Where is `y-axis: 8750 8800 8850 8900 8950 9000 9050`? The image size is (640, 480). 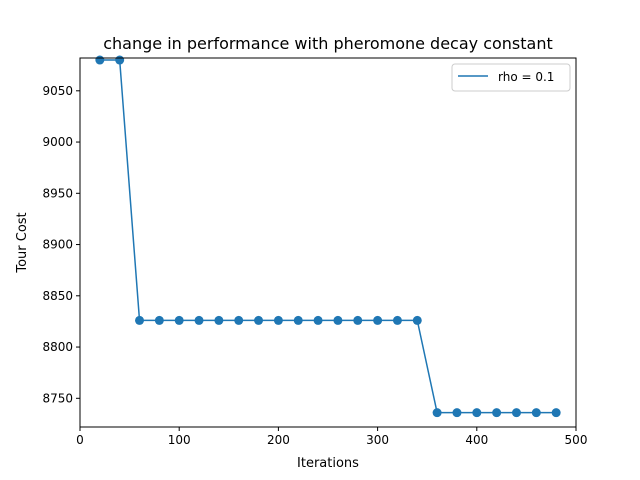
y-axis: 8750 8800 8850 8900 8950 9000 9050 is located at coordinates (61, 244).